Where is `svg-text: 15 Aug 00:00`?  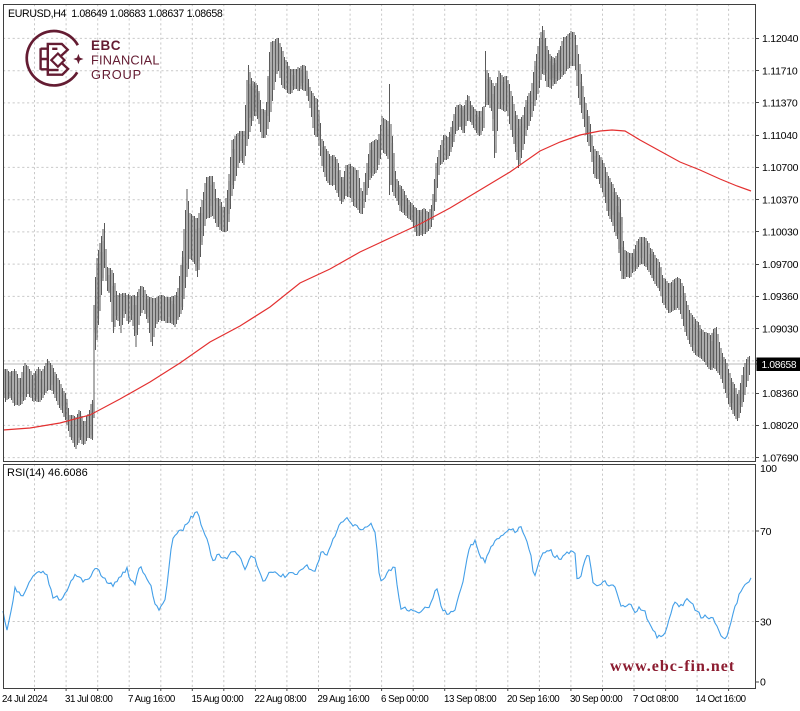
svg-text: 15 Aug 00:00 is located at coordinates (218, 699).